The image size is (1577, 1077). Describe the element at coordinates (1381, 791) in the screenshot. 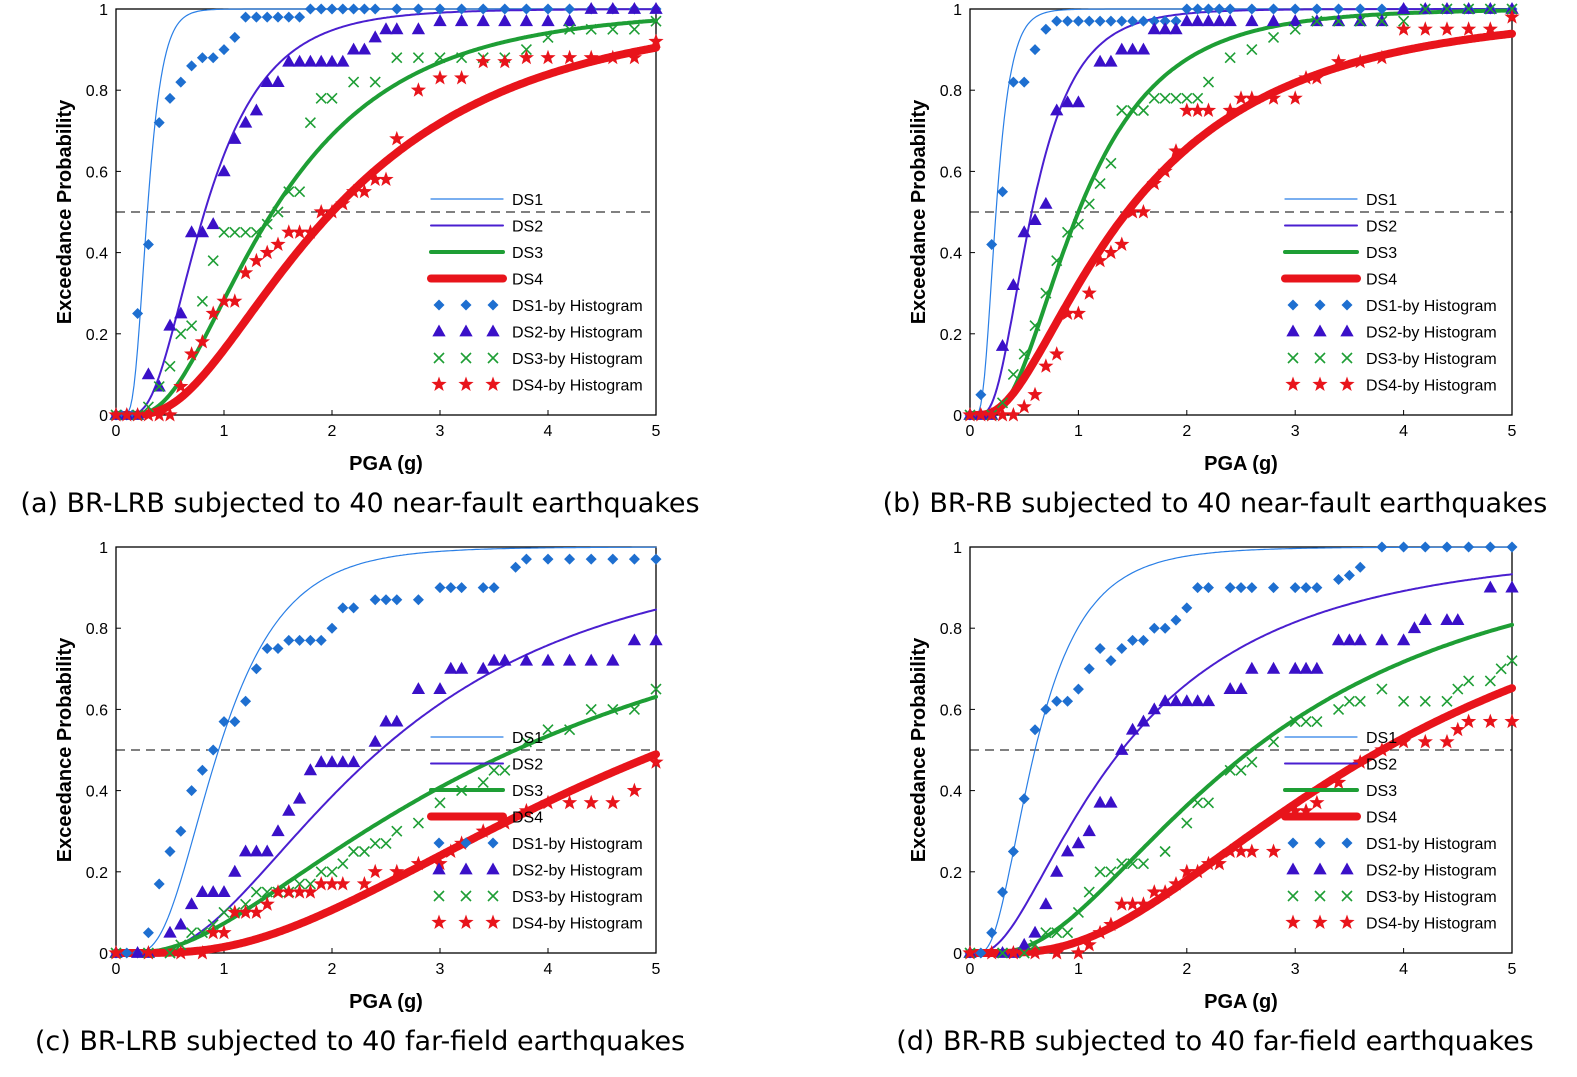

I see `legend-label: DS3` at that location.